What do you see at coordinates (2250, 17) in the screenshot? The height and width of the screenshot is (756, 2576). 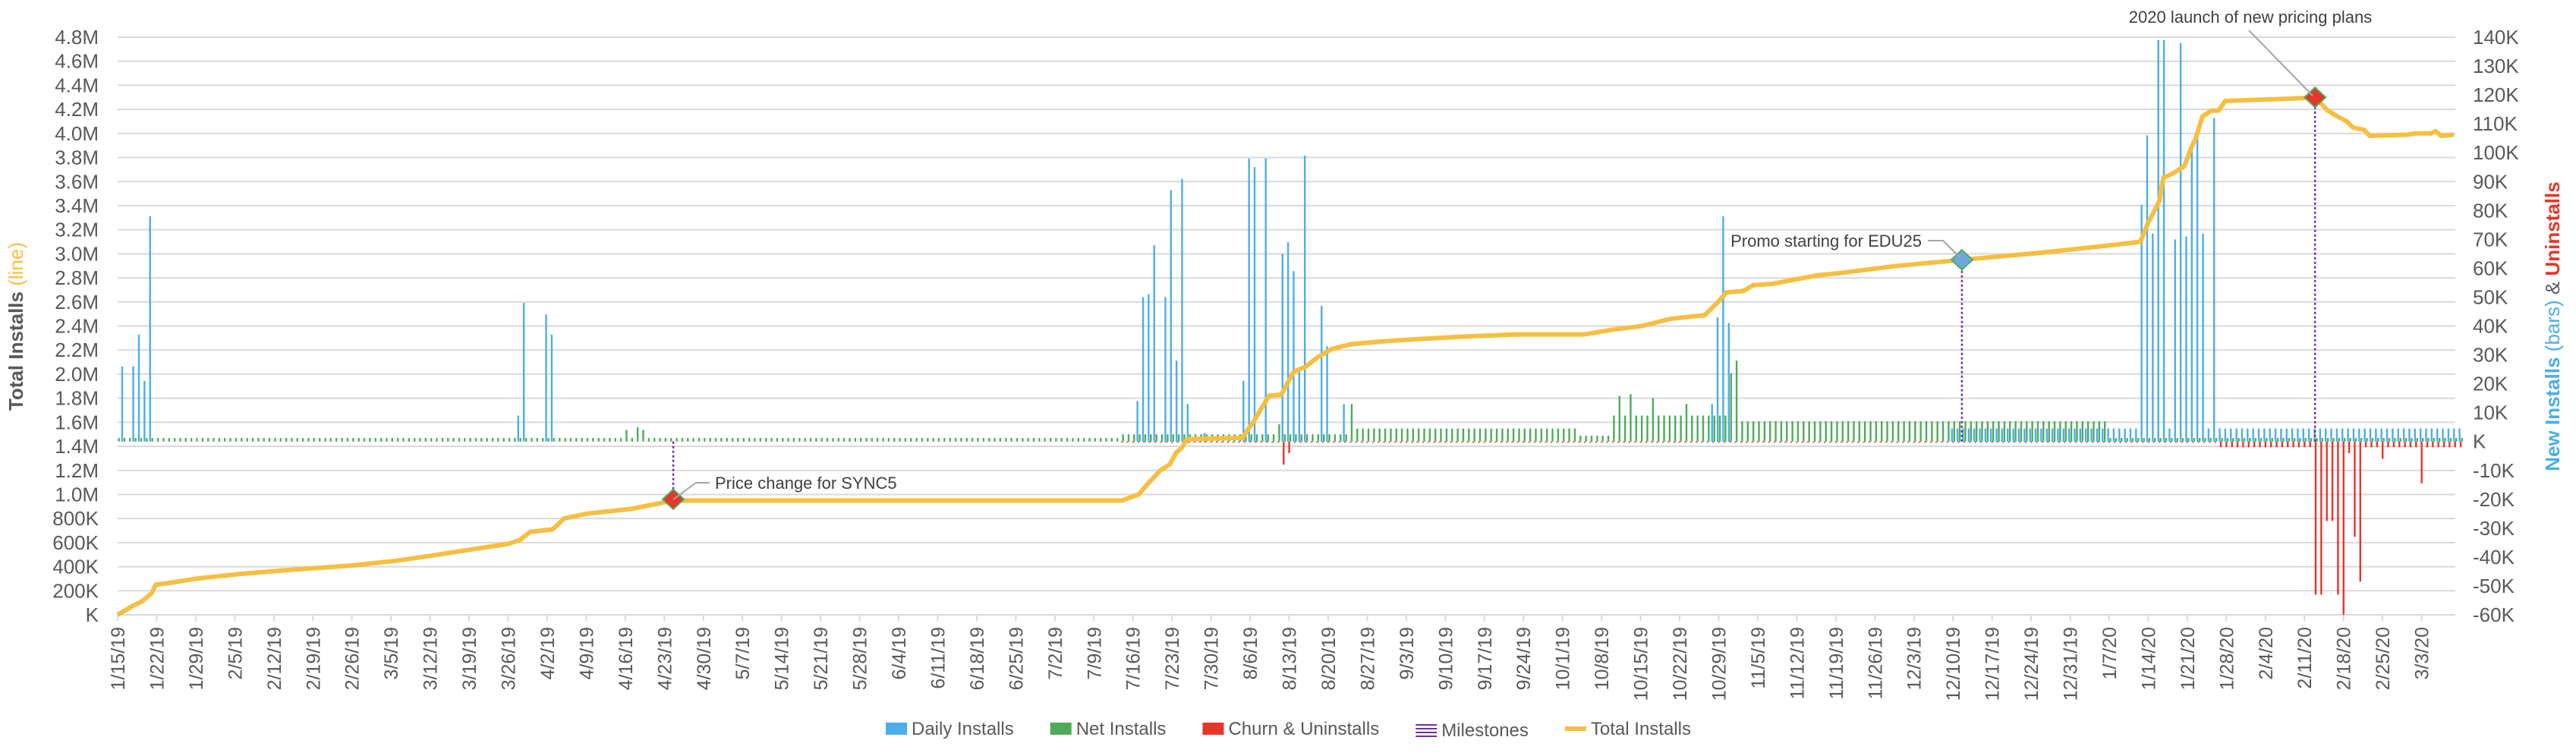 I see `milestone-label: 2020 launch of new pricing plans` at bounding box center [2250, 17].